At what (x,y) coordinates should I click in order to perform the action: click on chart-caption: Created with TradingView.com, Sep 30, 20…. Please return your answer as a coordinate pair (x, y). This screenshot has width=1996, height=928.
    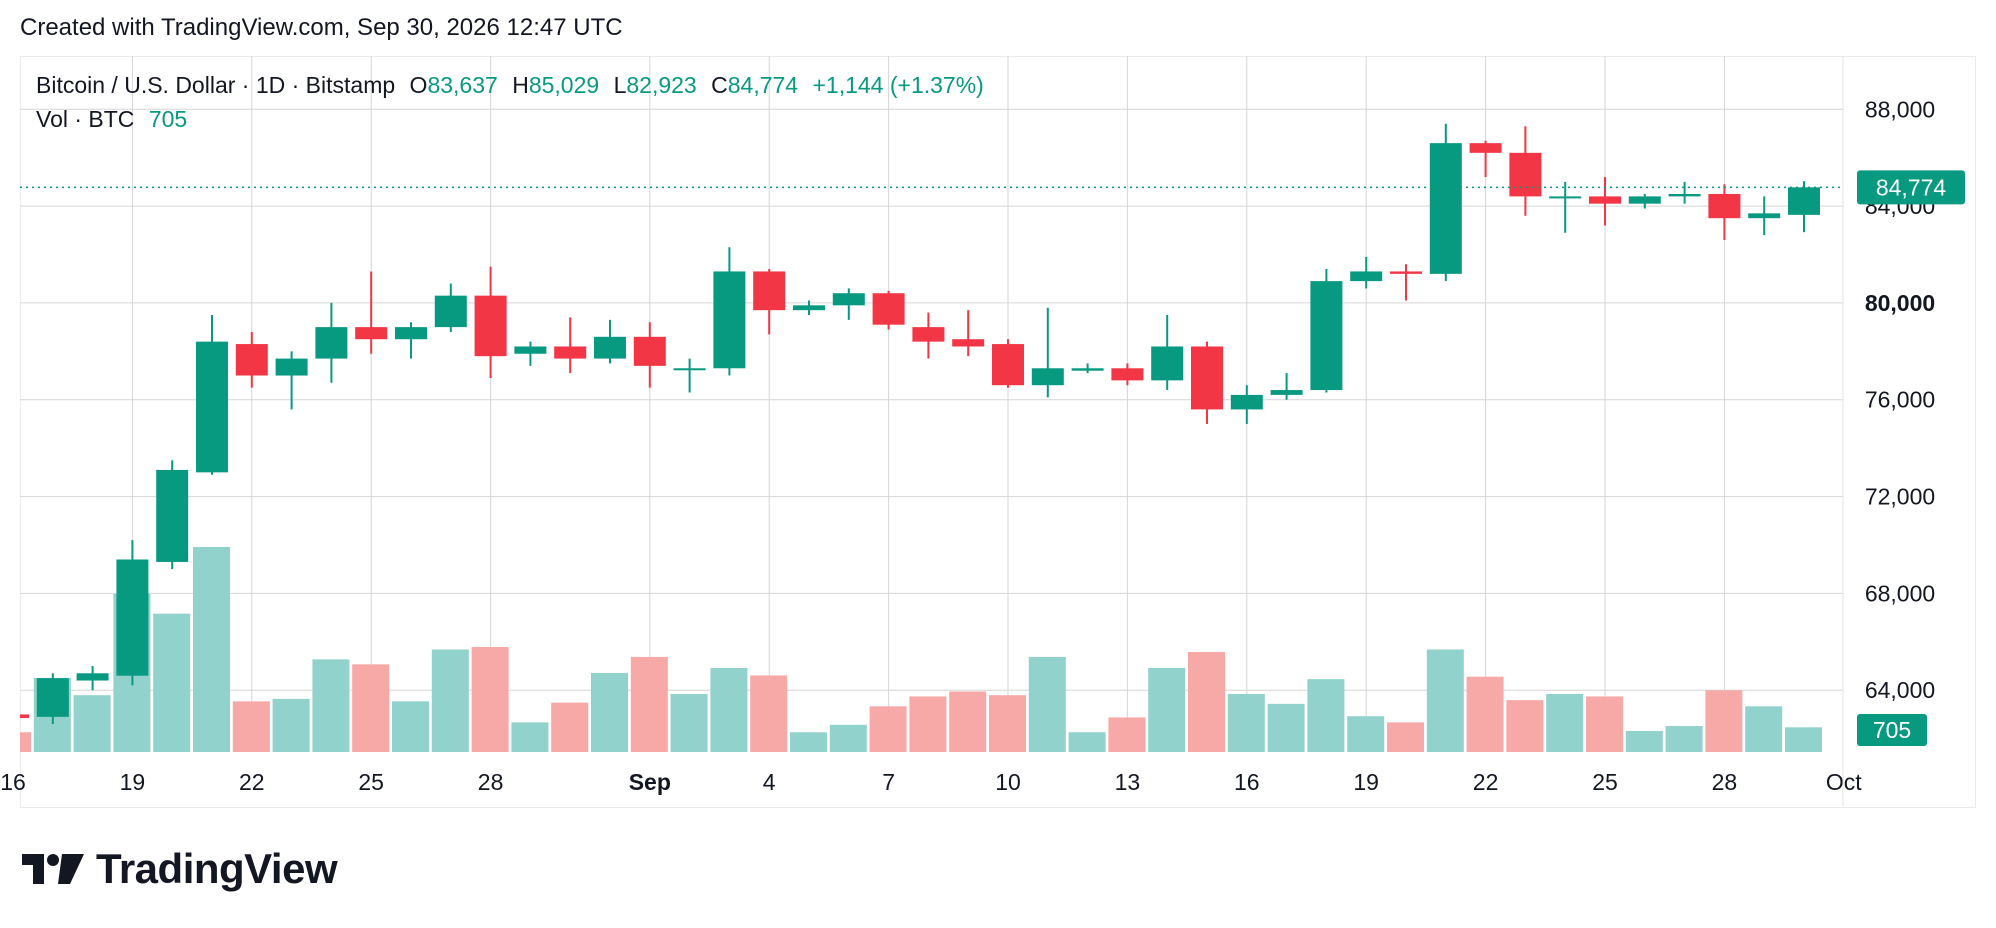
    Looking at the image, I should click on (321, 27).